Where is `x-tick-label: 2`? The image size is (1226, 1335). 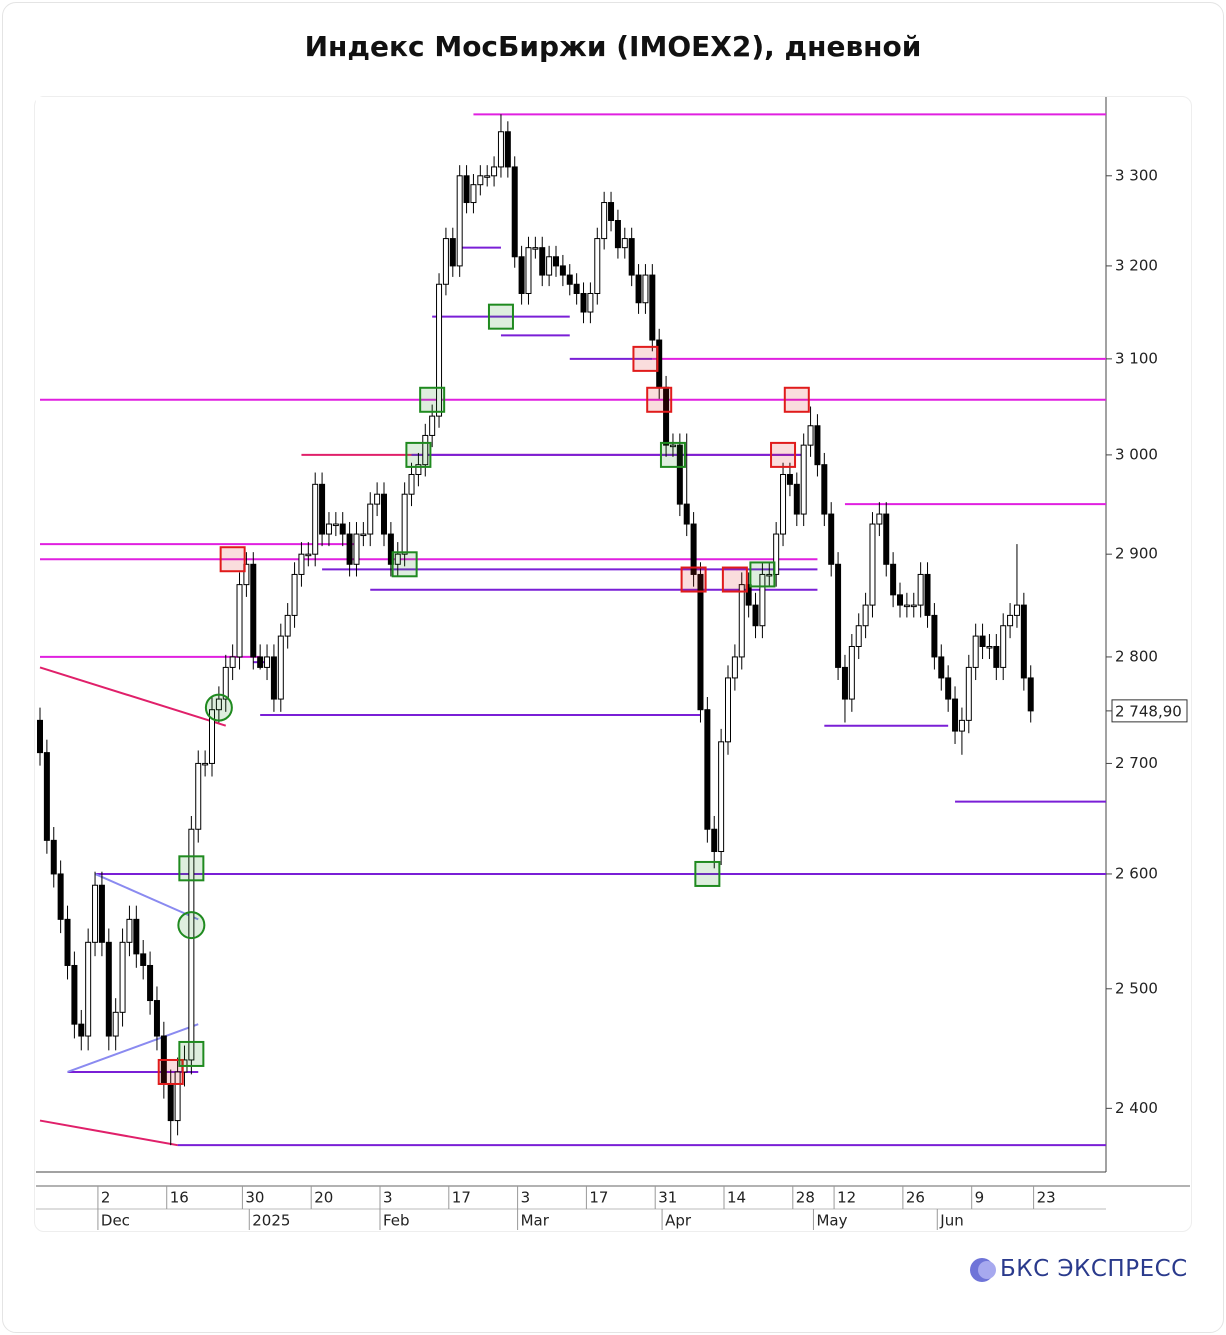 x-tick-label: 2 is located at coordinates (106, 1198).